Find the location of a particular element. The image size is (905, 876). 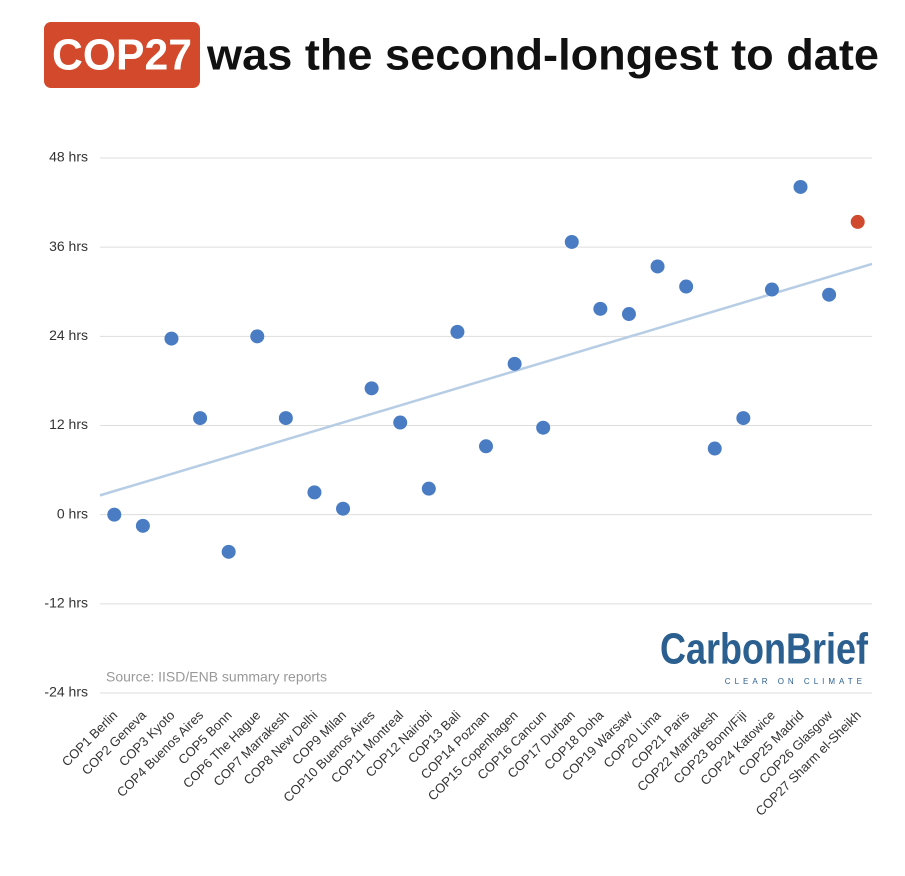

y-tick-label: 12 hrs is located at coordinates (68, 424).